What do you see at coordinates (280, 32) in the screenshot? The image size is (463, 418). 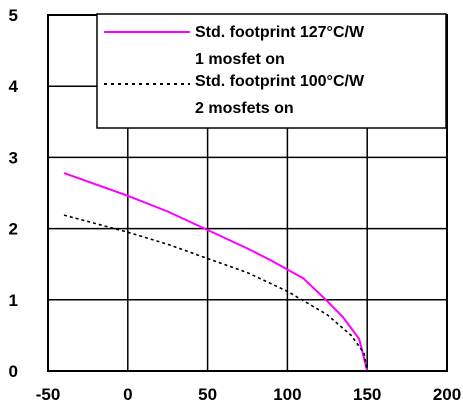 I see `legend-label-series-1: Std. footprint 127°C/W` at bounding box center [280, 32].